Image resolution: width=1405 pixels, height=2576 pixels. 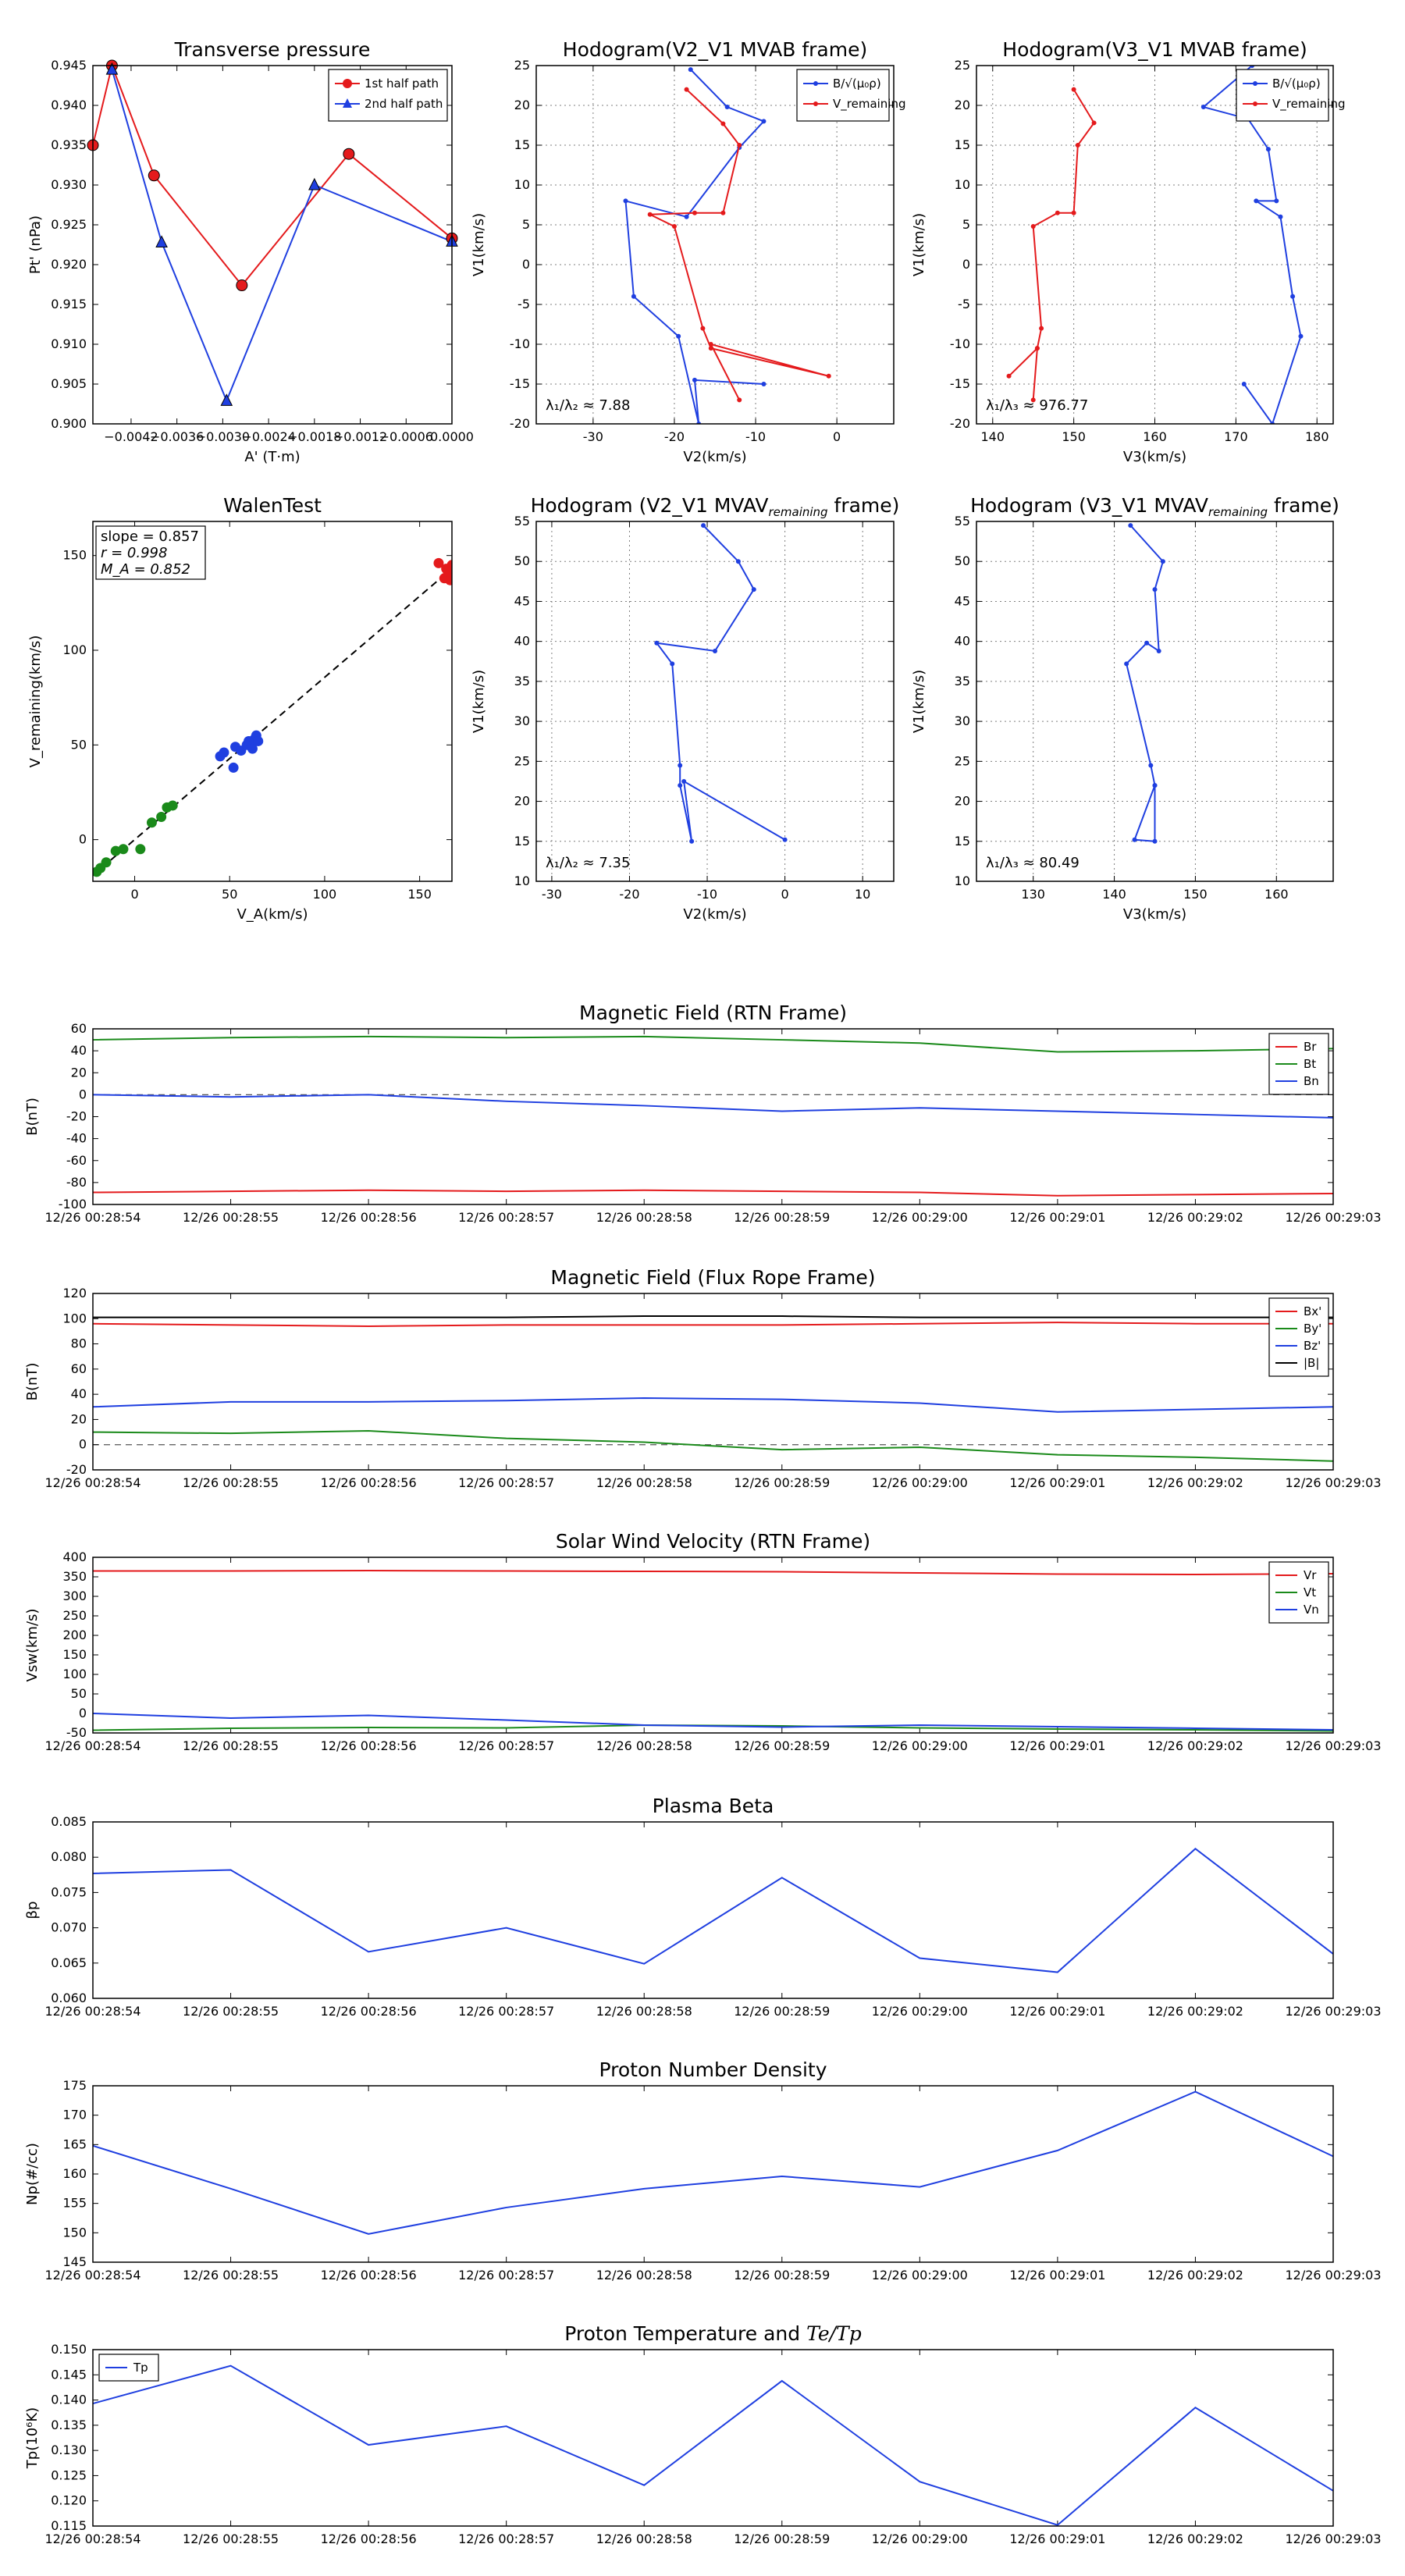 What do you see at coordinates (134, 553) in the screenshot?
I see `stat-r: r = 0.998` at bounding box center [134, 553].